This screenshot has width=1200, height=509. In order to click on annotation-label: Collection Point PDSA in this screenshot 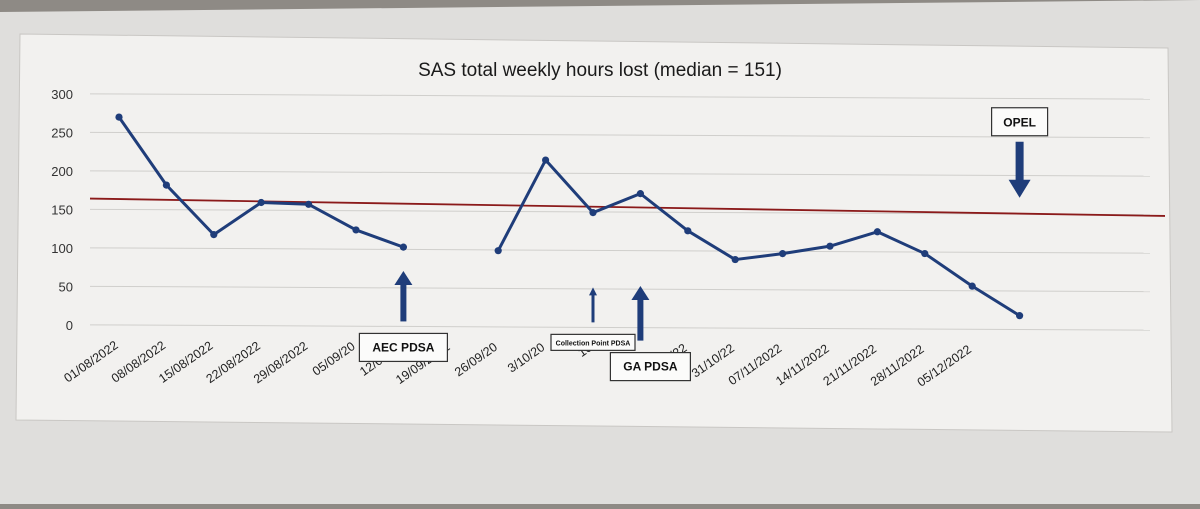, I will do `click(593, 343)`.